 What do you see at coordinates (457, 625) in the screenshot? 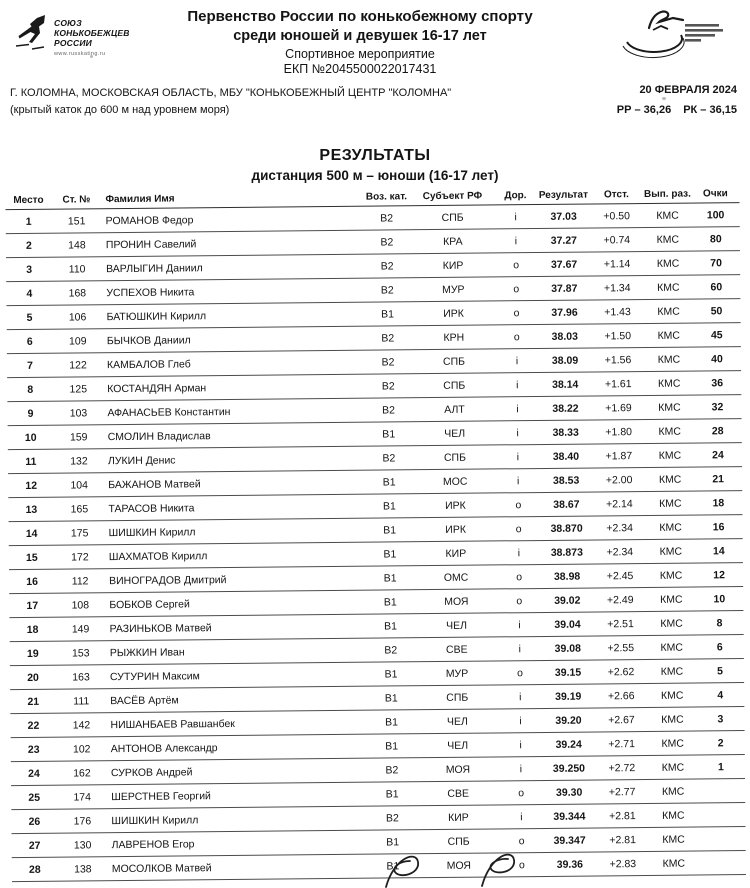
I see `cell-region: ЧЕЛ` at bounding box center [457, 625].